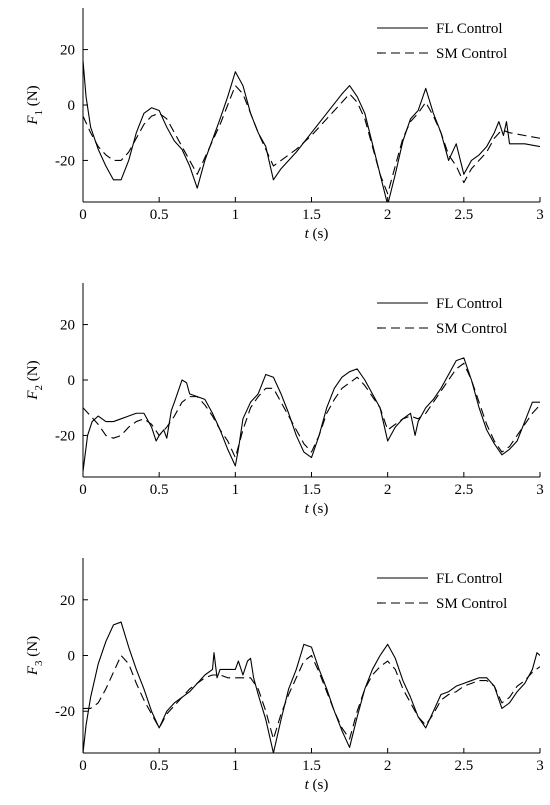 Image resolution: width=550 pixels, height=805 pixels. I want to click on y-axis-label: F2 (N), so click(35, 380).